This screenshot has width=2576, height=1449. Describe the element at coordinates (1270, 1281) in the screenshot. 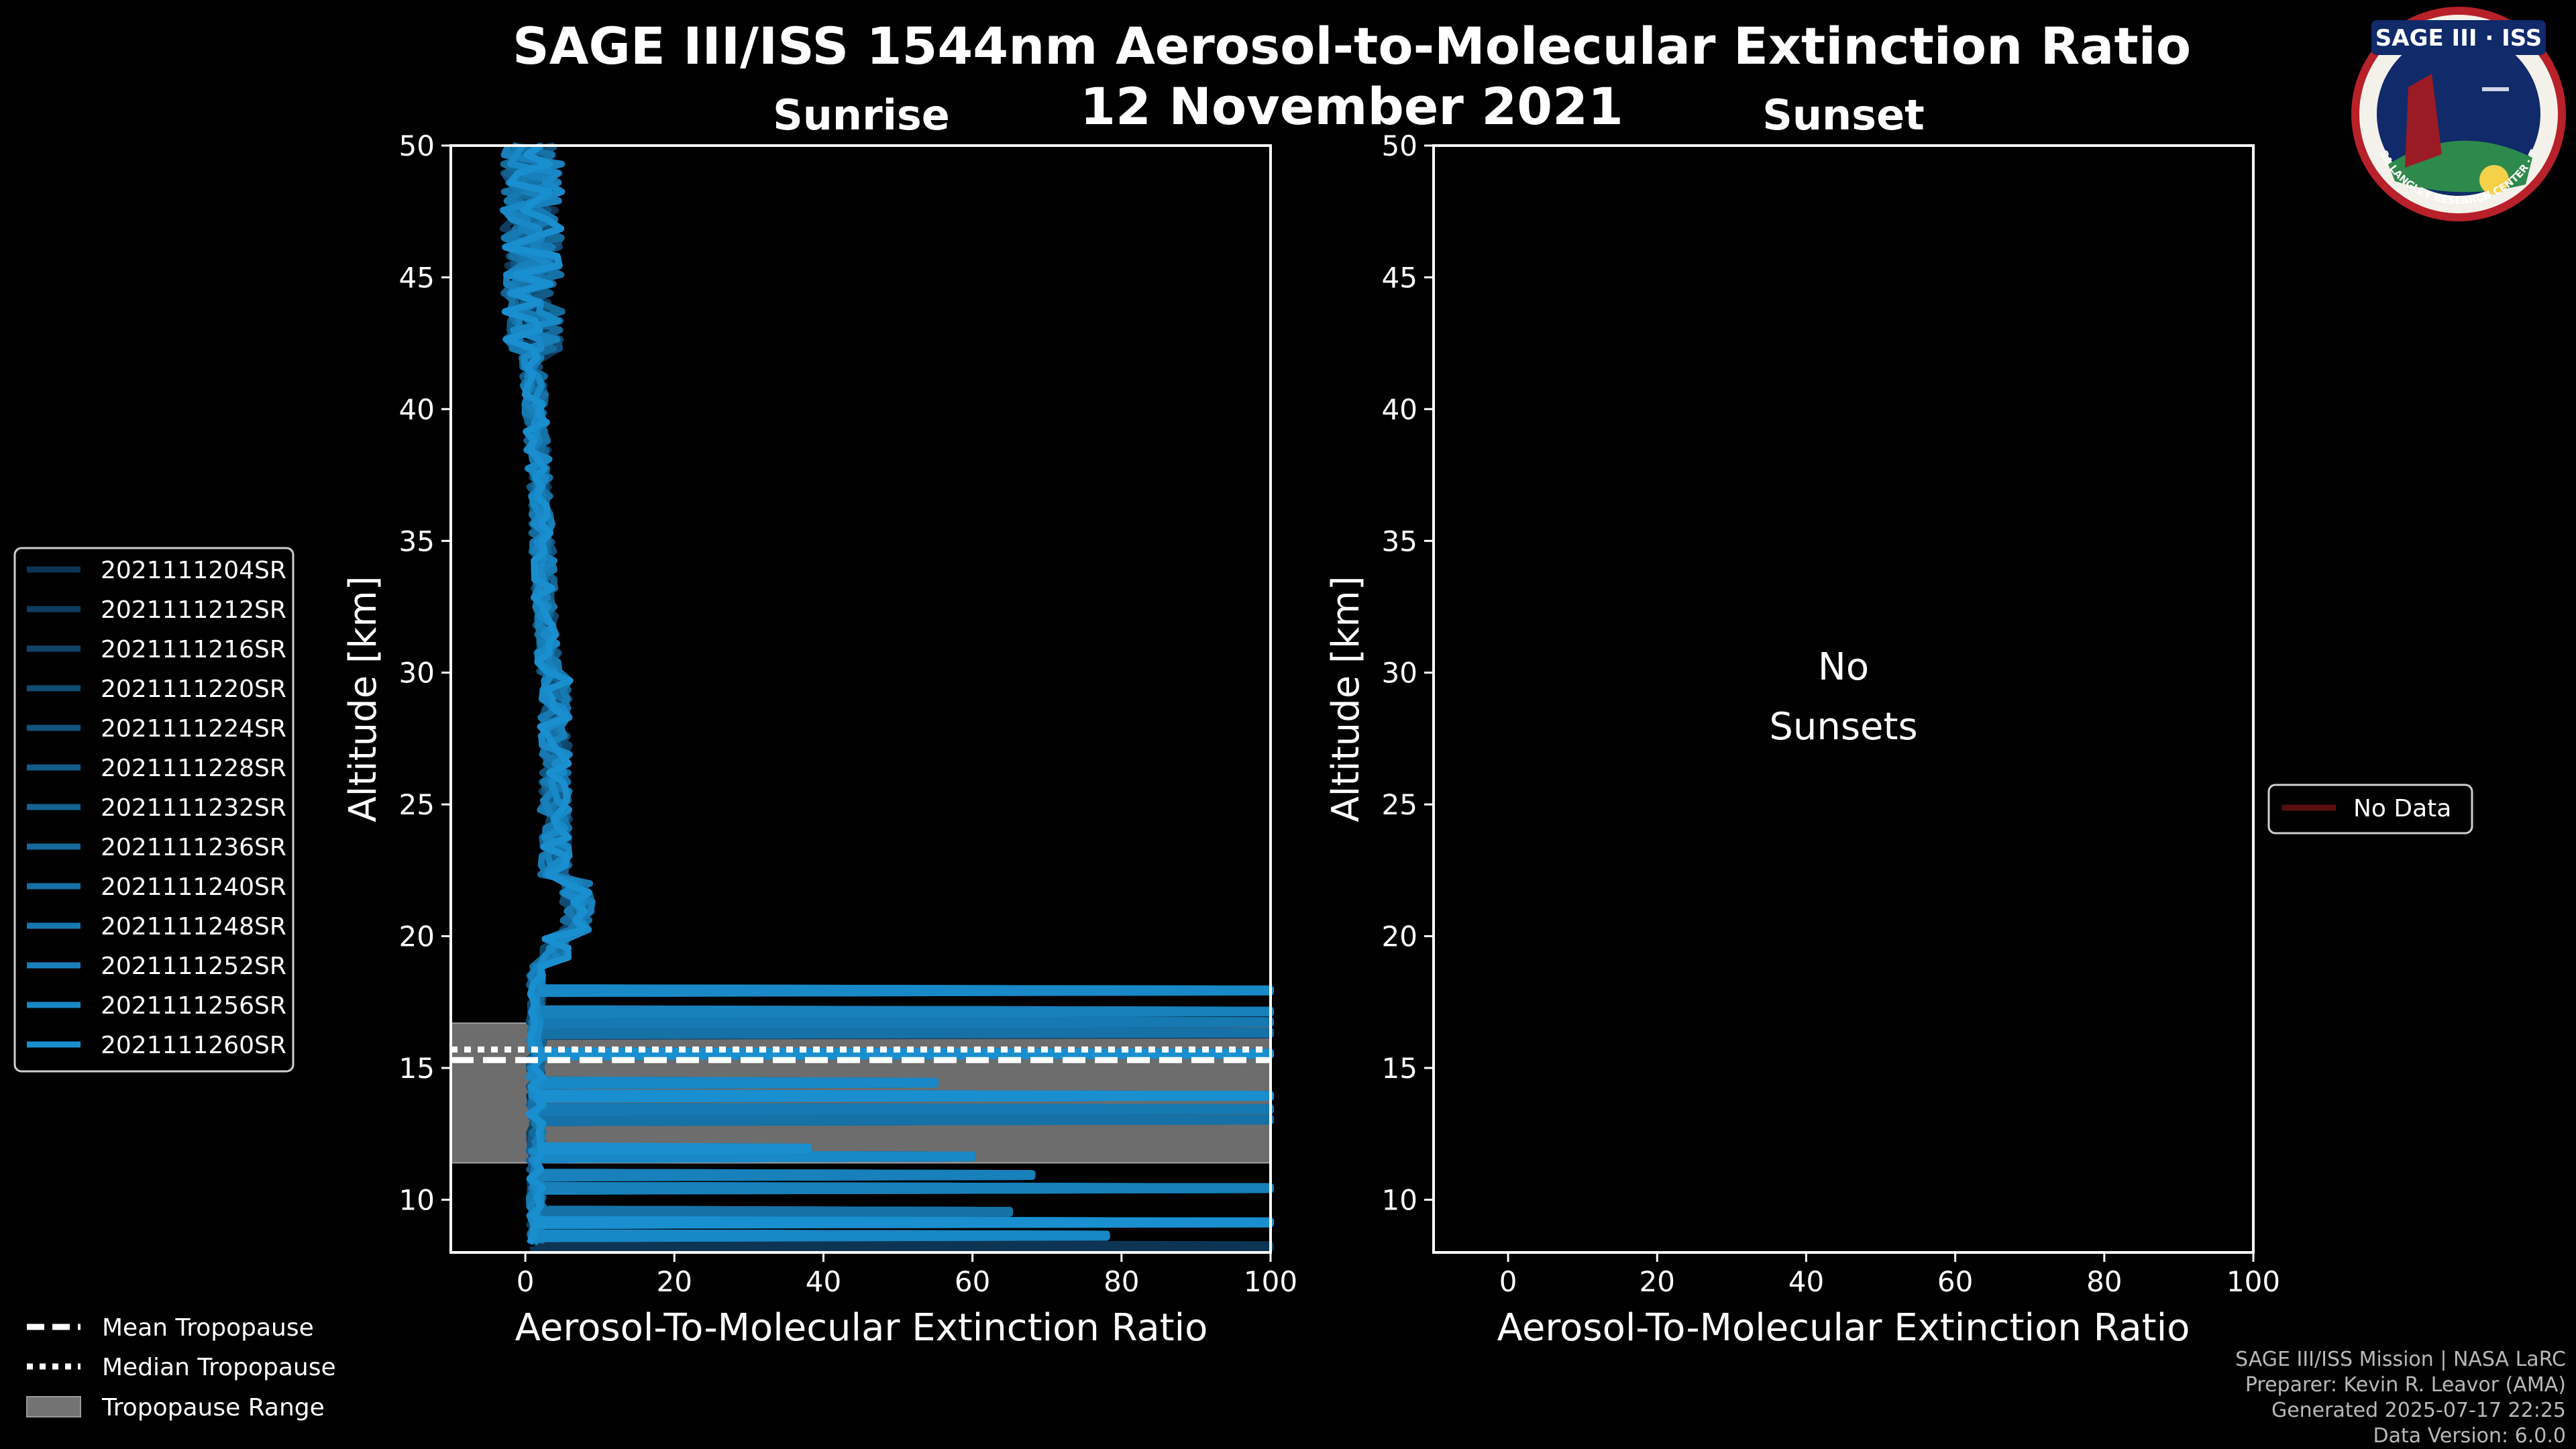

I see `sunrise-x-tick-label: 100` at that location.